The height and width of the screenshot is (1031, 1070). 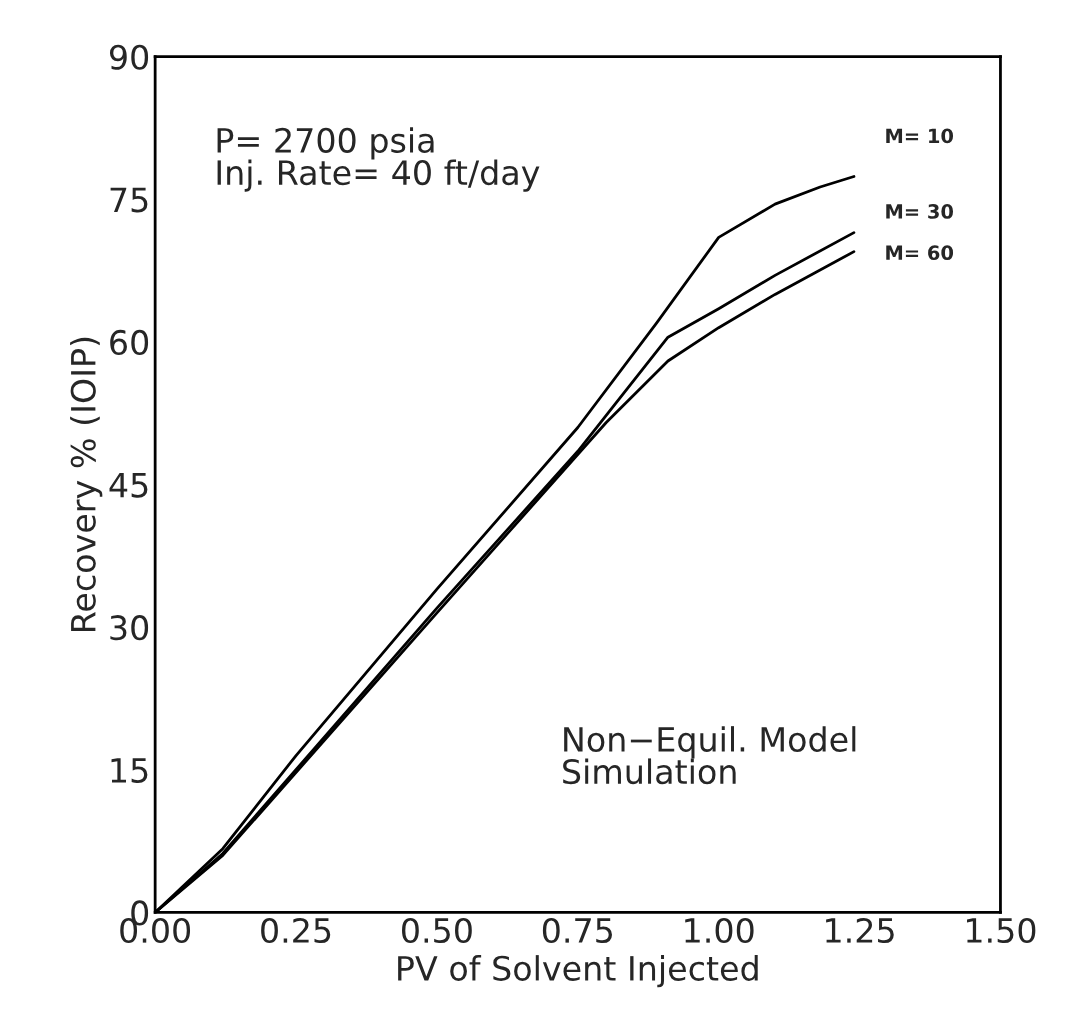 What do you see at coordinates (1001, 930) in the screenshot?
I see `x-tick-label: 1.50` at bounding box center [1001, 930].